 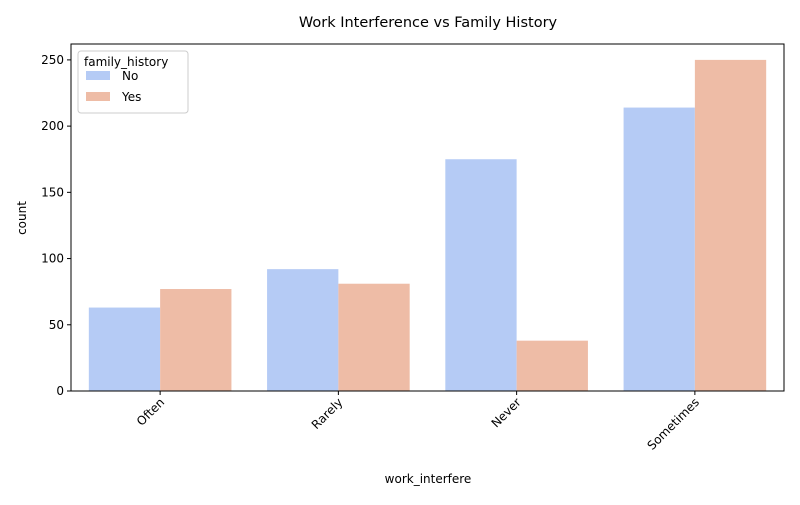 I want to click on y-tick-label: 100, so click(x=52, y=259).